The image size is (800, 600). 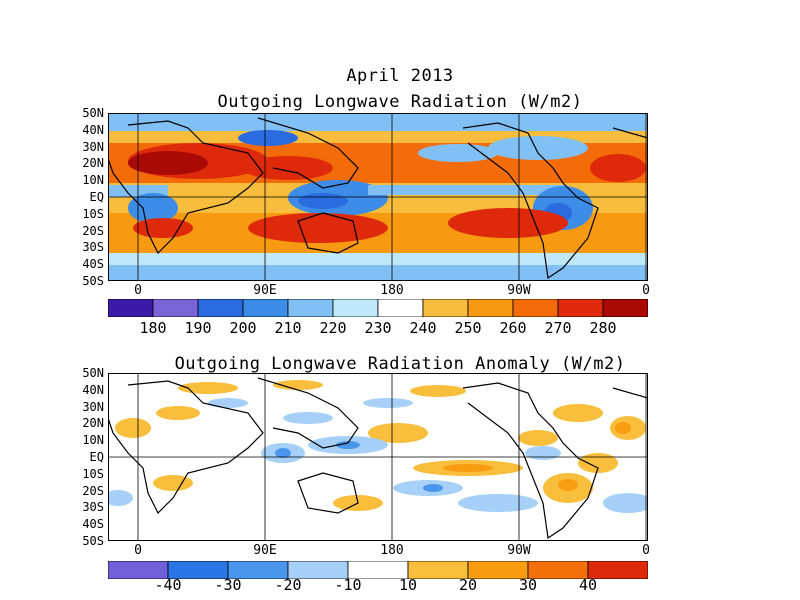 What do you see at coordinates (513, 328) in the screenshot?
I see `colorbar-label: 260` at bounding box center [513, 328].